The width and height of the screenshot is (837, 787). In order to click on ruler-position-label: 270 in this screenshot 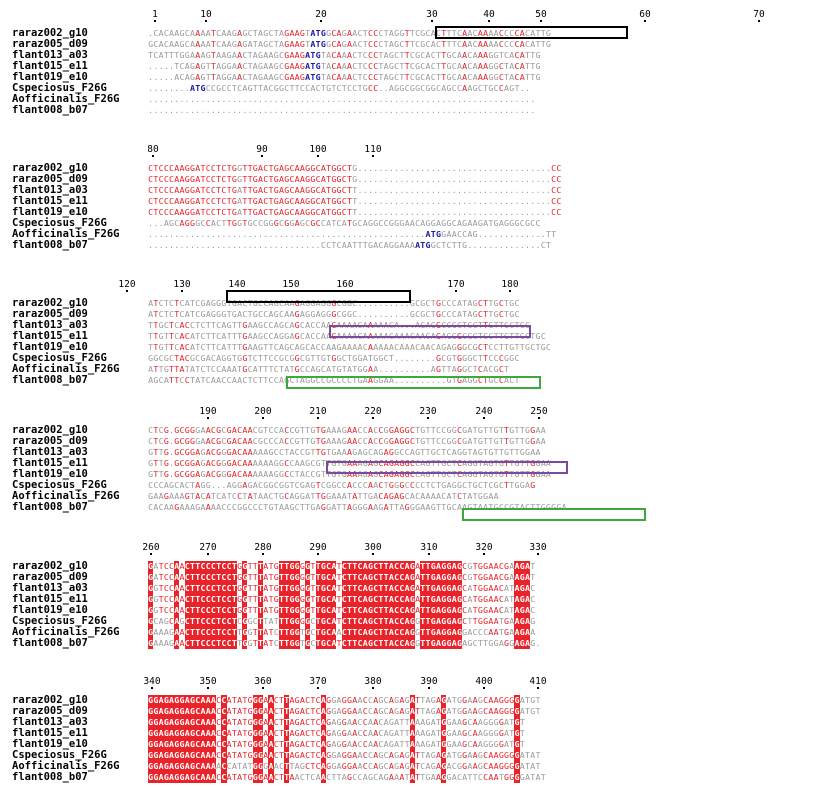, I will do `click(208, 547)`.